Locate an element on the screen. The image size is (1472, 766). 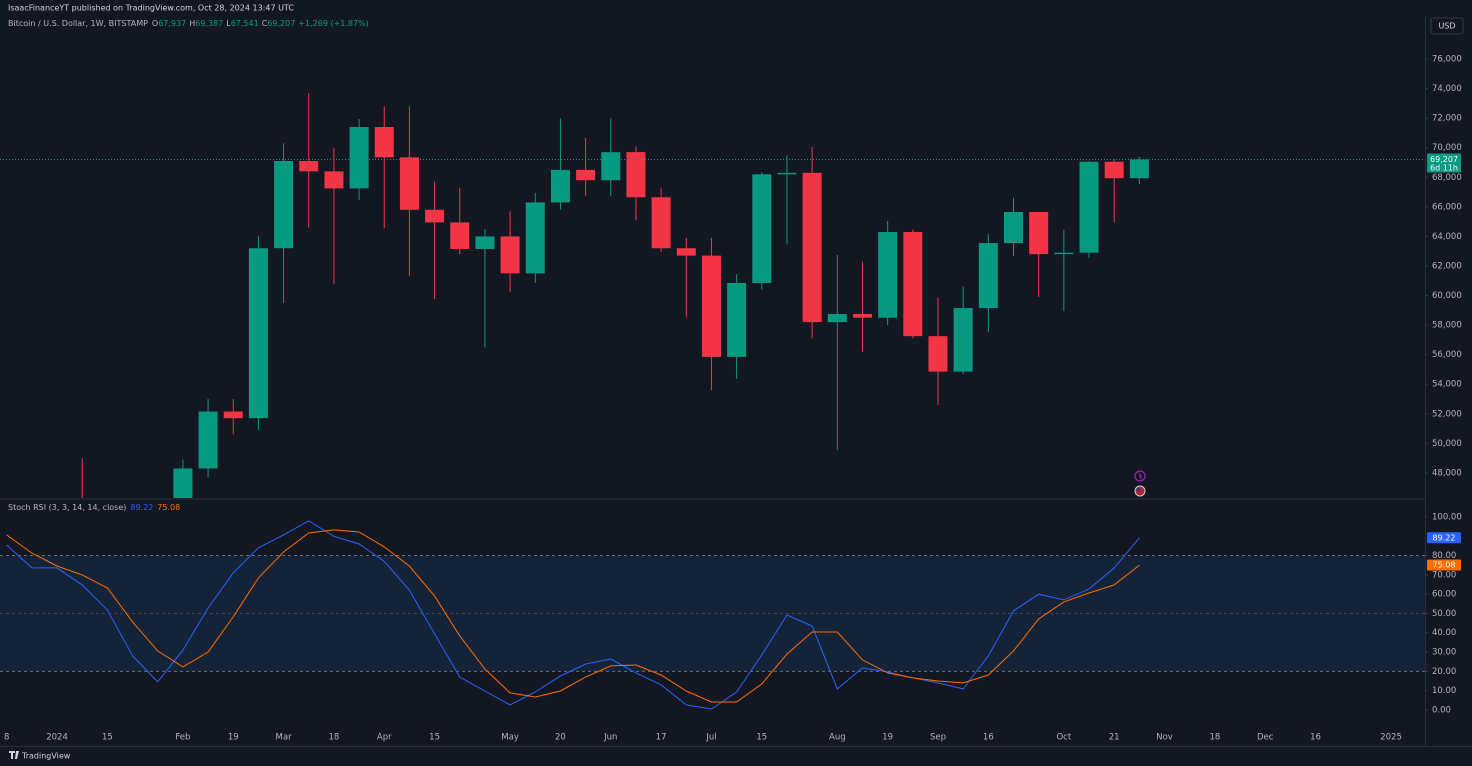
last-price-label: 69,207 is located at coordinates (1444, 159).